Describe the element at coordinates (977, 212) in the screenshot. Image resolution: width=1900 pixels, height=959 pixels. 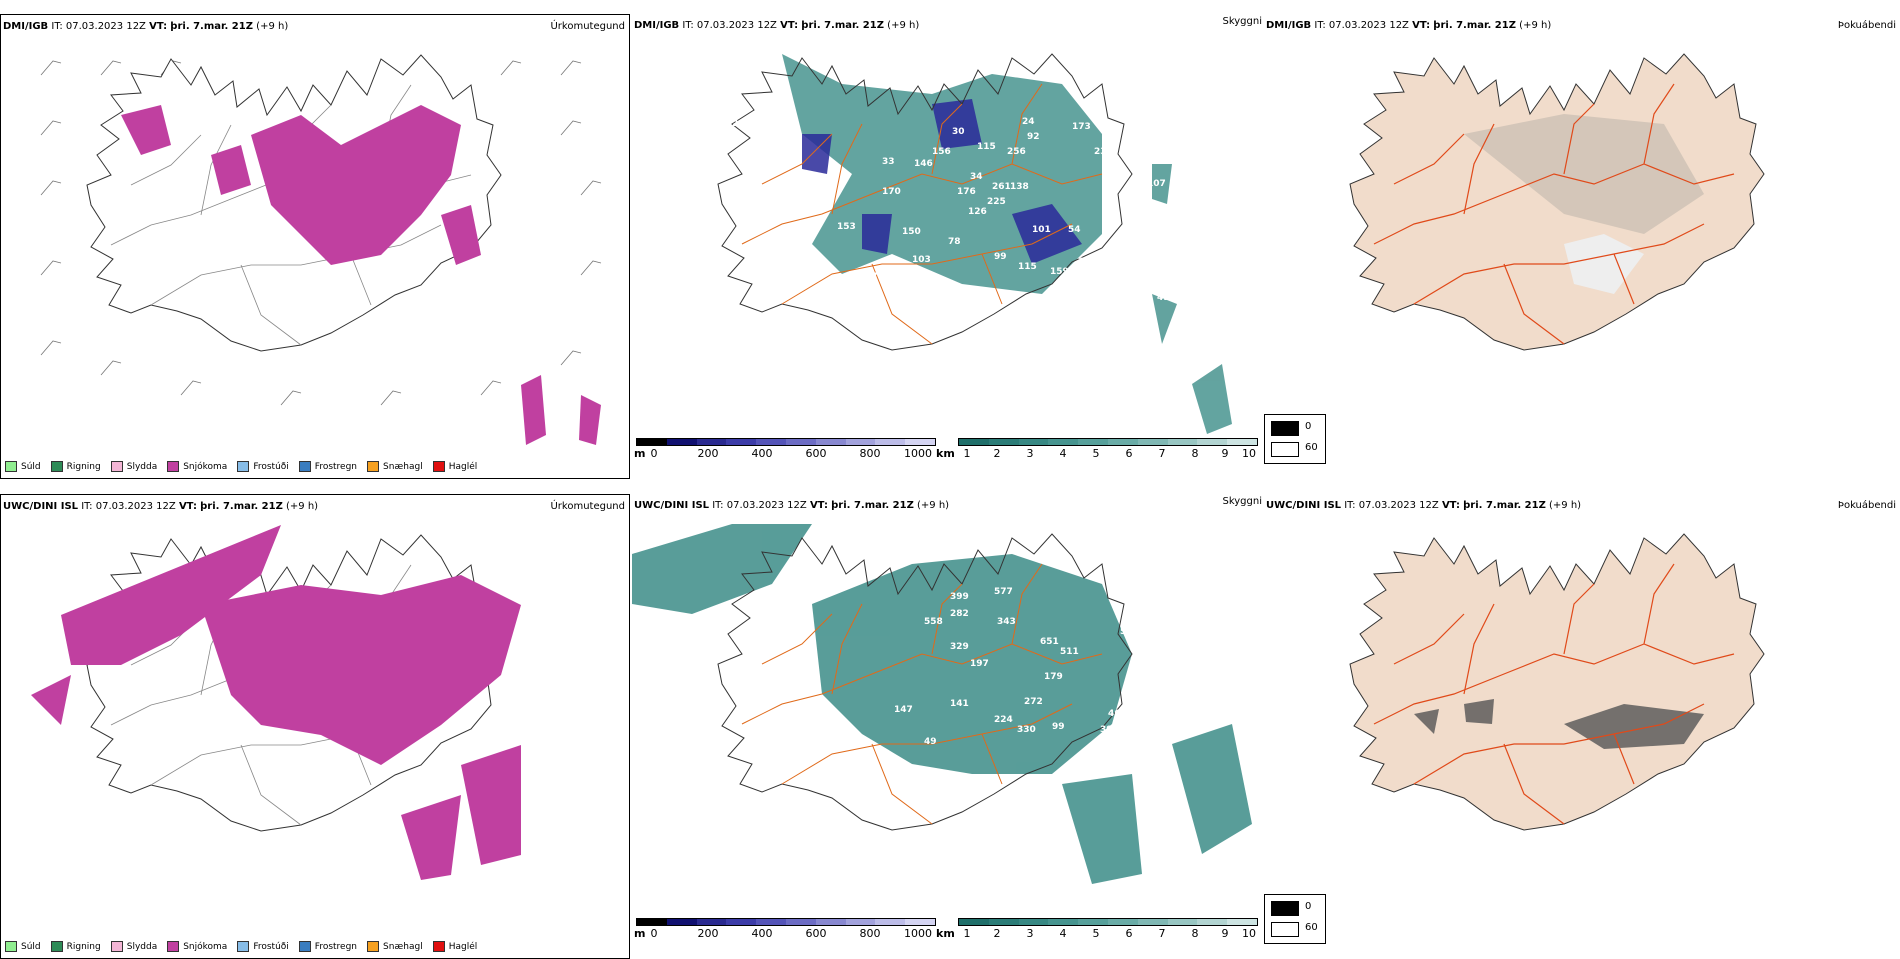
I see `value-label: 126` at that location.